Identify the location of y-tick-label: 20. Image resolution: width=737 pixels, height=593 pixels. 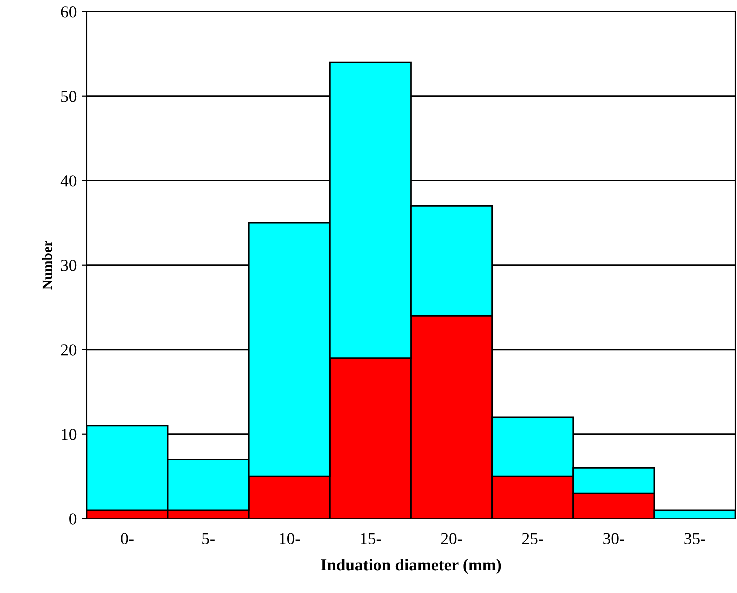
(69, 350).